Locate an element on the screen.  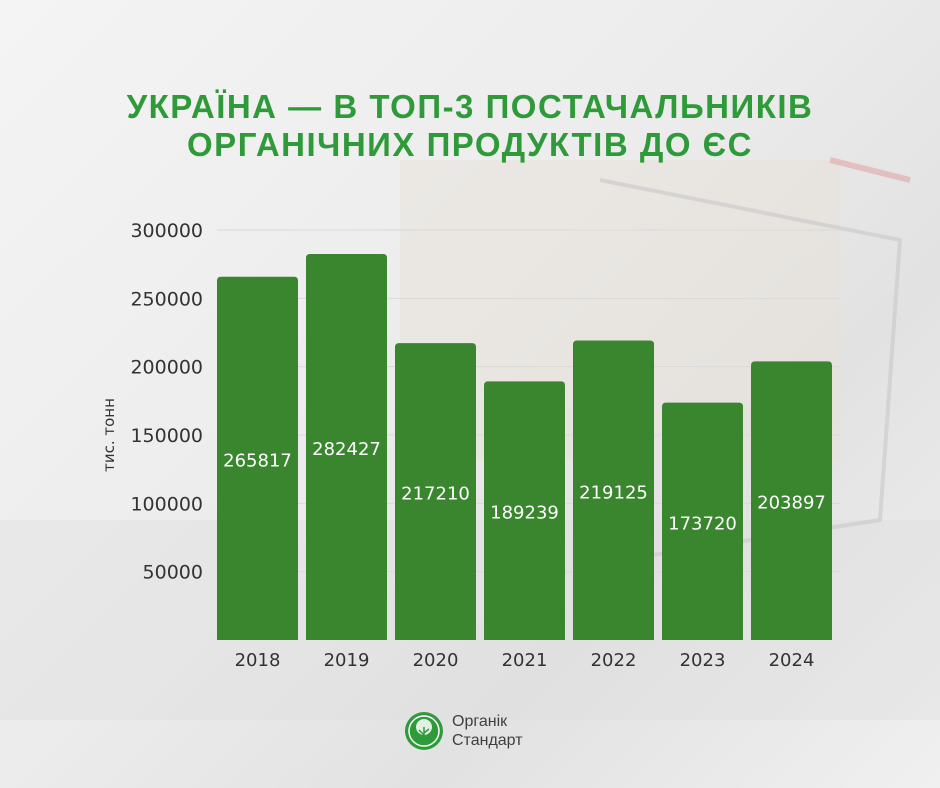
data-label-2018: 265817 is located at coordinates (257, 460).